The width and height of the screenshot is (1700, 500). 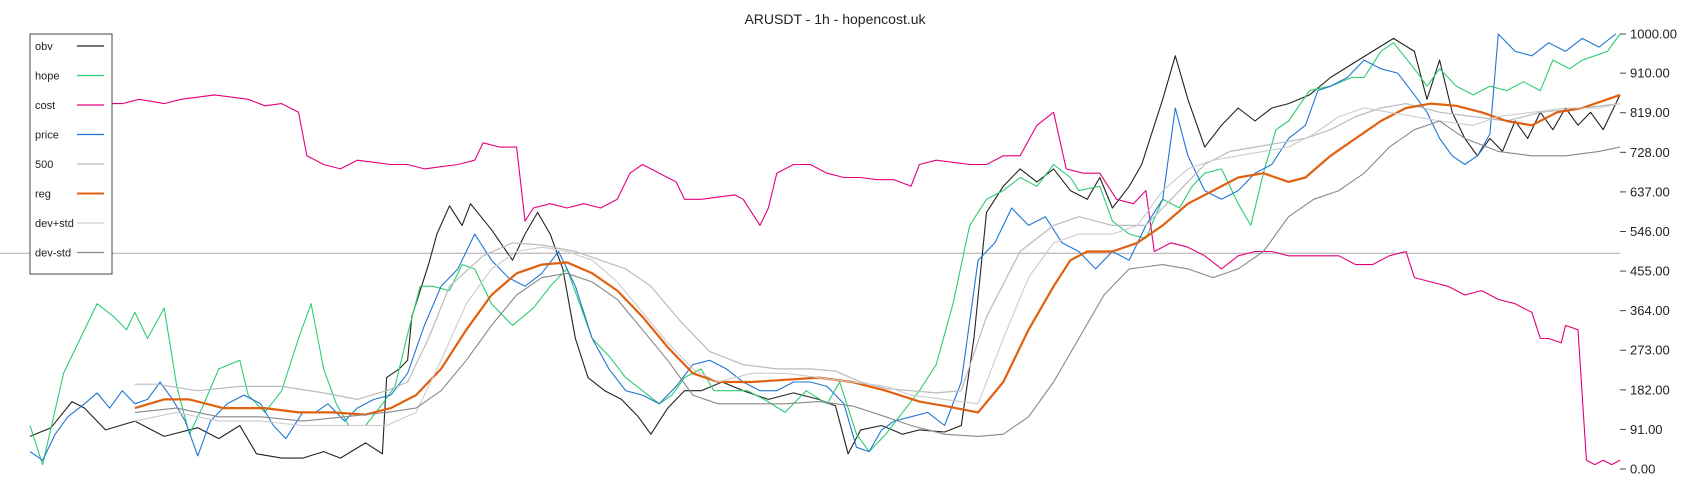 I want to click on legend-label: reg, so click(x=43, y=195).